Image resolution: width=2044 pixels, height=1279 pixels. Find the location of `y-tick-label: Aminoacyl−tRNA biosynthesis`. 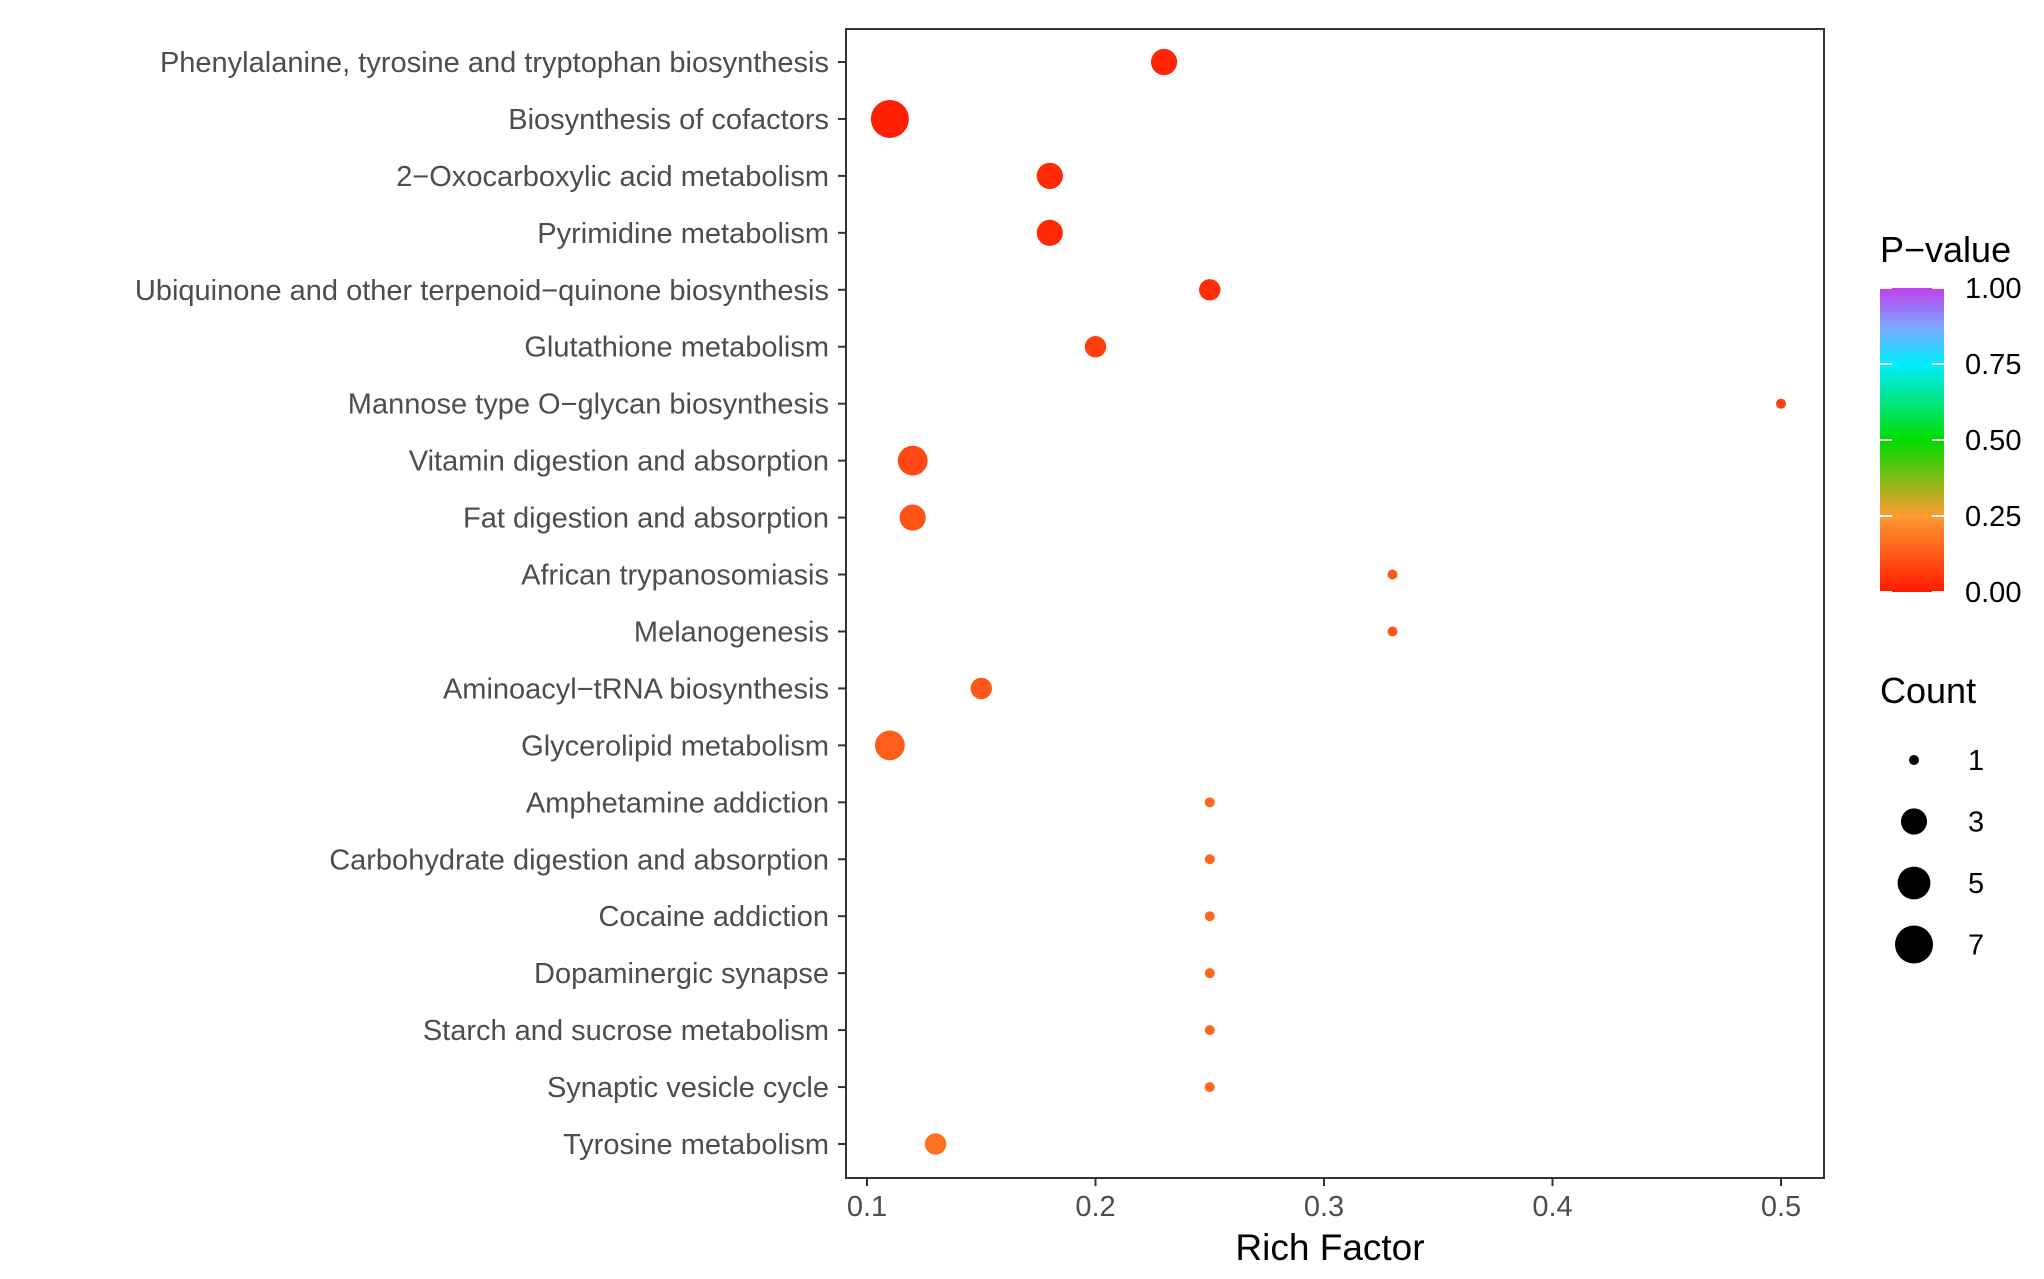

y-tick-label: Aminoacyl−tRNA biosynthesis is located at coordinates (636, 689).